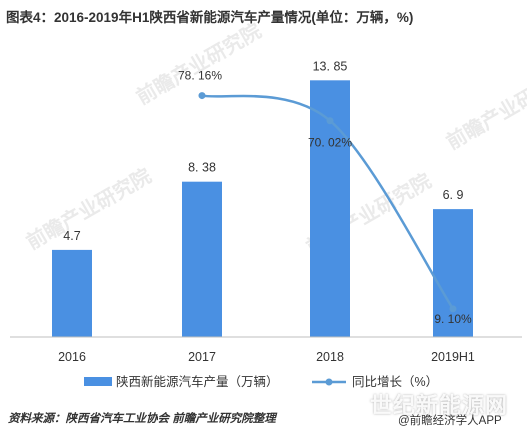  I want to click on bar-label-2016: 4.7, so click(71, 236).